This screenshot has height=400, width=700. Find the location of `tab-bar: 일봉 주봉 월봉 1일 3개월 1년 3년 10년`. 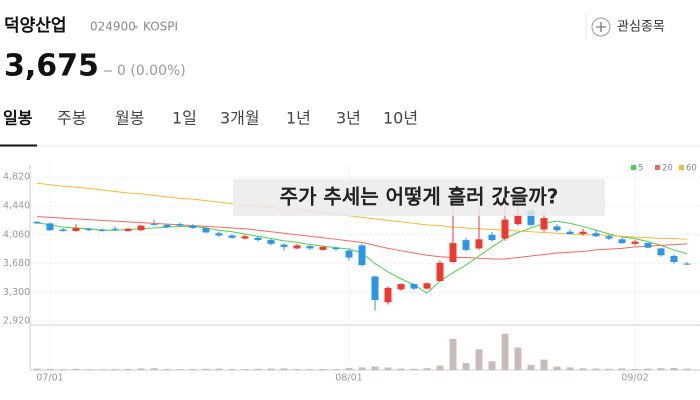

tab-bar: 일봉 주봉 월봉 1일 3개월 1년 3년 10년 is located at coordinates (210, 118).